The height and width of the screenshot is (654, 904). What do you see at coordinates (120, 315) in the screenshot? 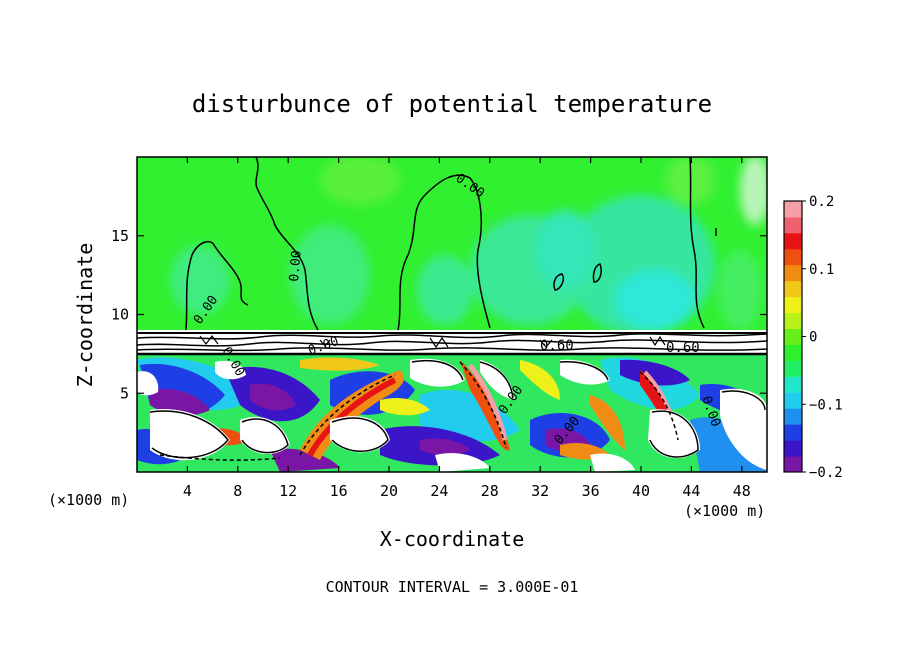
I see `y-tick-label: 10` at bounding box center [120, 315].